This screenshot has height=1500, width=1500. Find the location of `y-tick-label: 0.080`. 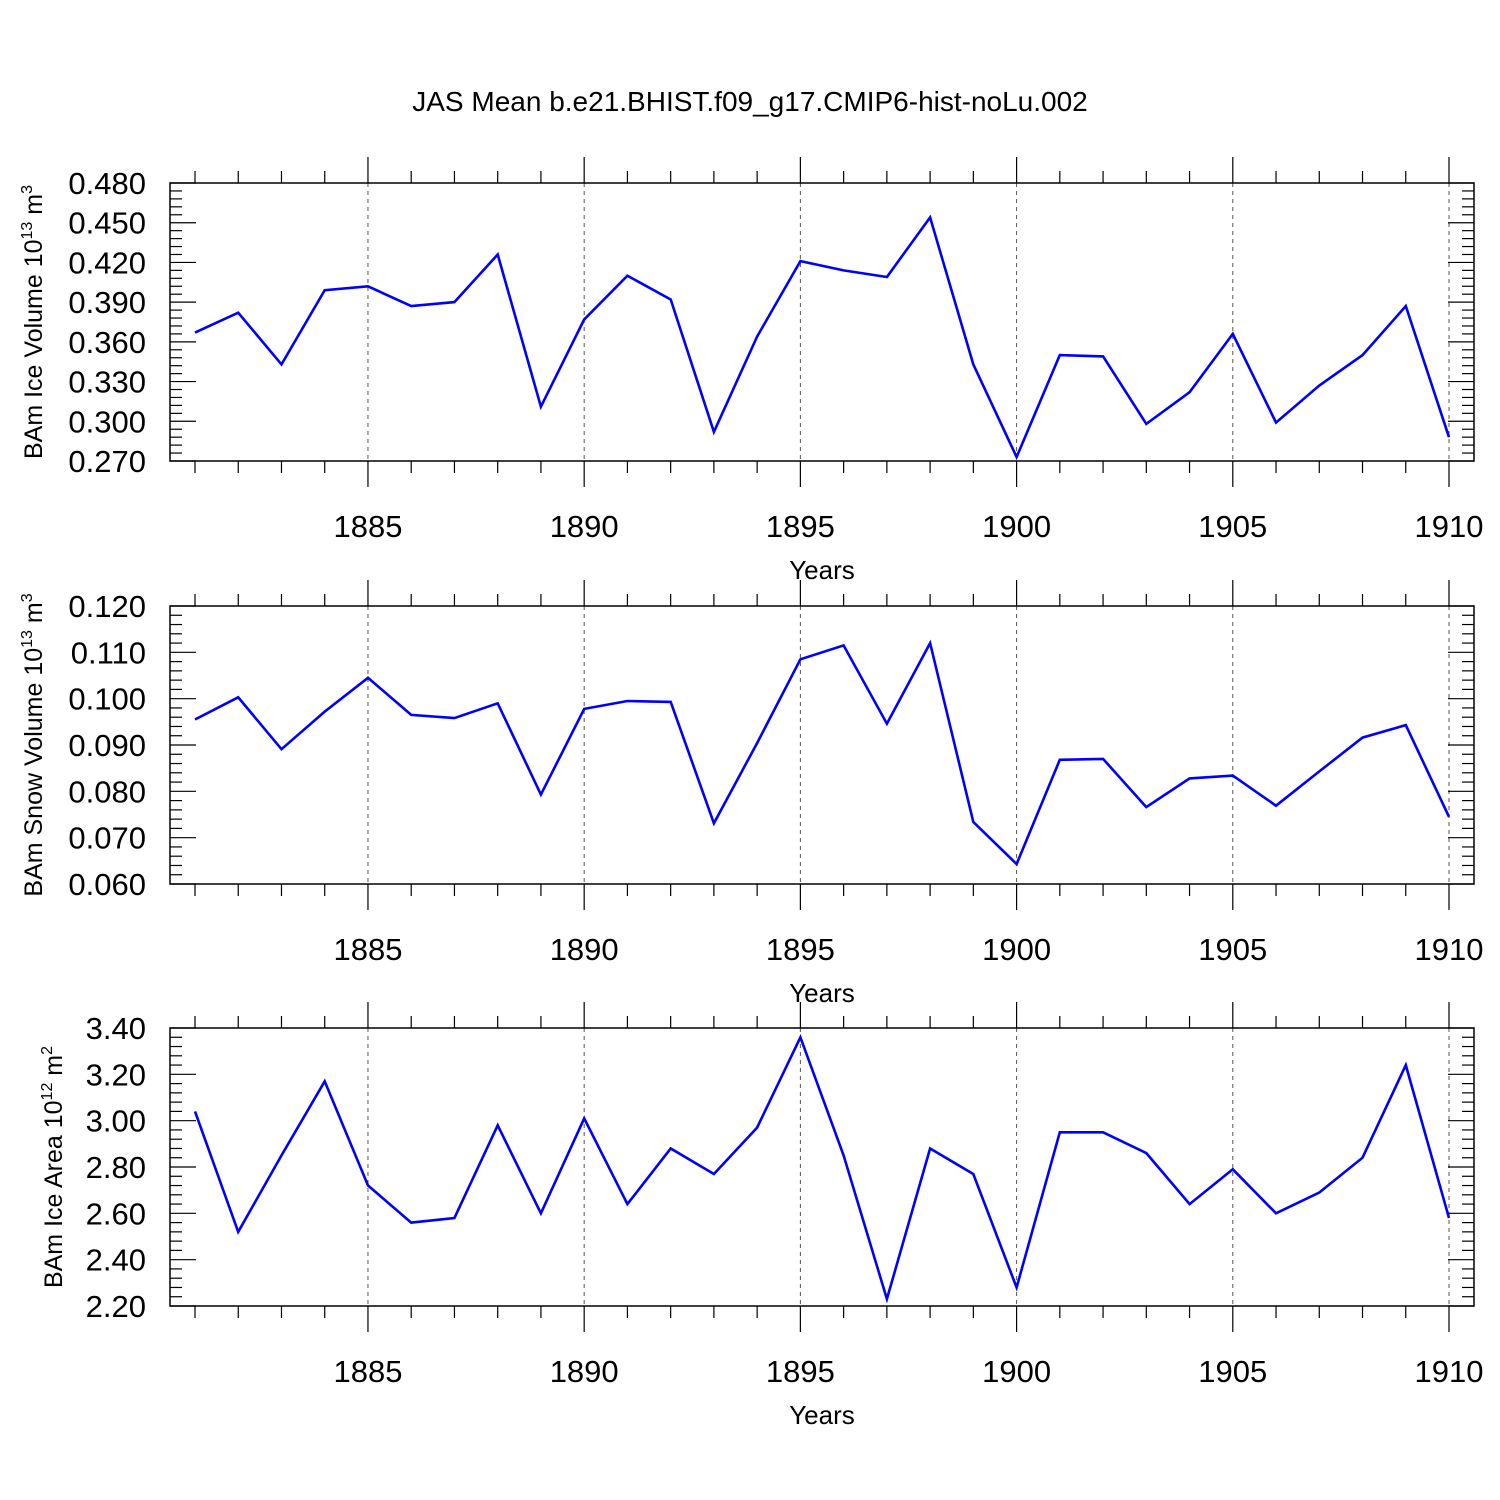

y-tick-label: 0.080 is located at coordinates (107, 791).